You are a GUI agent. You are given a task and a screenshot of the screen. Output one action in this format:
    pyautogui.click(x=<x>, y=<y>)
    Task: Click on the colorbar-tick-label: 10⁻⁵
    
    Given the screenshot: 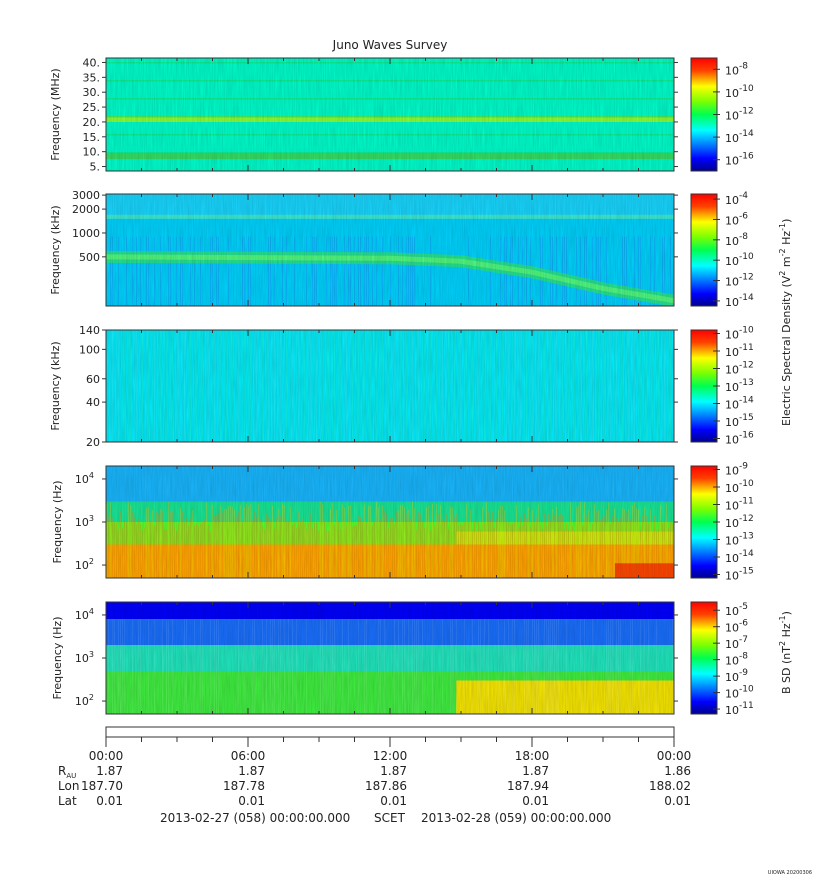 What is the action you would take?
    pyautogui.click(x=736, y=610)
    